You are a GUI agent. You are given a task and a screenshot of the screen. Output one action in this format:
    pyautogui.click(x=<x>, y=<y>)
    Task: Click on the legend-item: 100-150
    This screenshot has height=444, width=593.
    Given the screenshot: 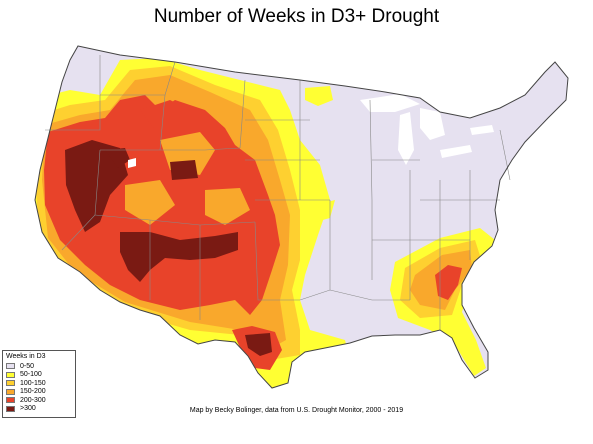 What is the action you would take?
    pyautogui.click(x=39, y=383)
    